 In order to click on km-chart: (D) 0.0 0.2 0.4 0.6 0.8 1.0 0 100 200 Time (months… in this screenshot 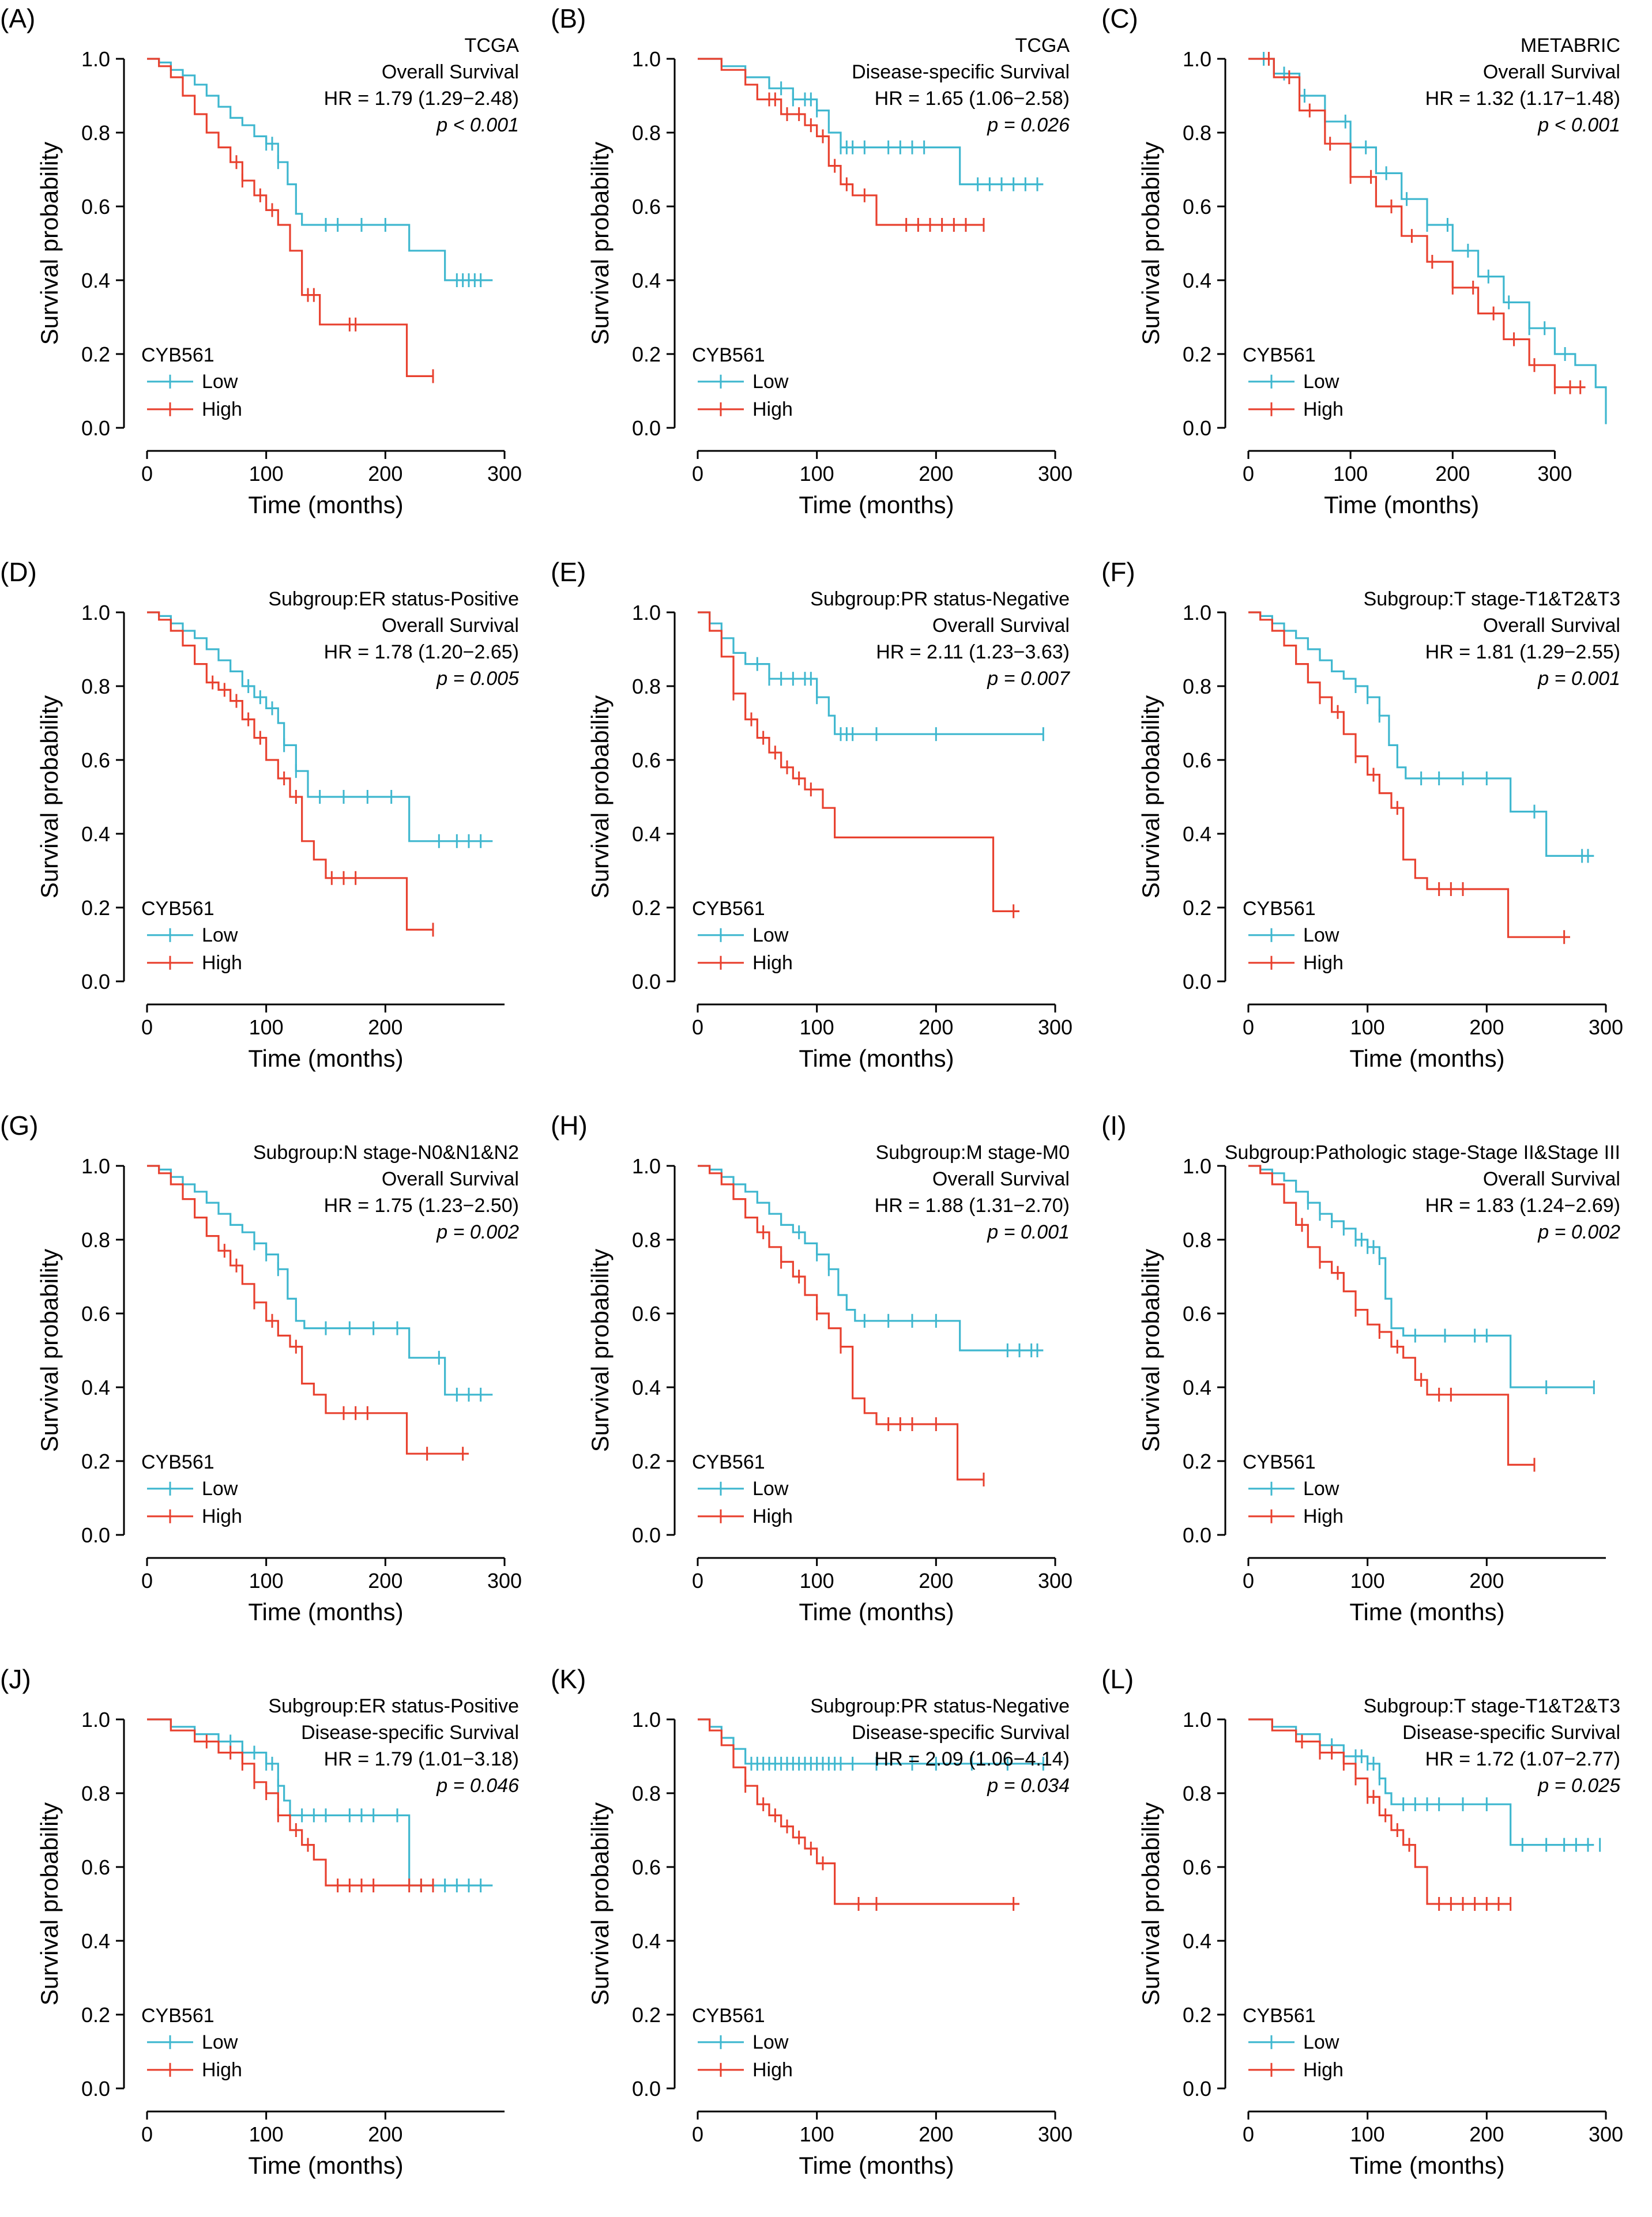, I will do `click(259, 814)`.